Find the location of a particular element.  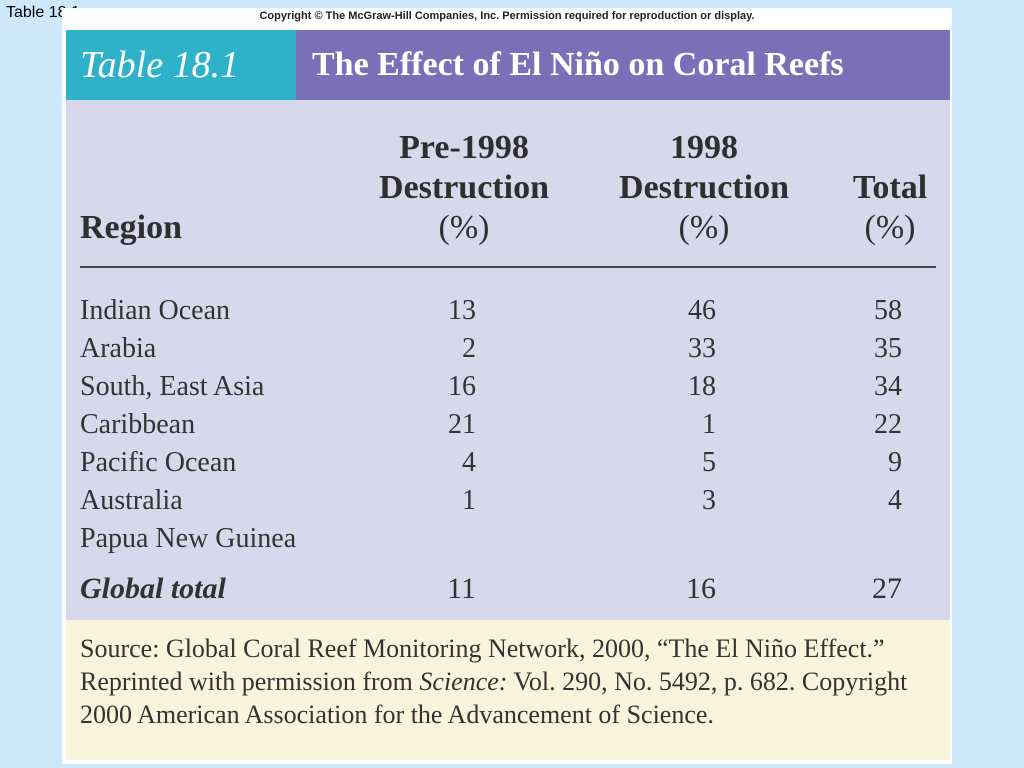

column-header-1998: 1998 Destruction (%) is located at coordinates (704, 188).